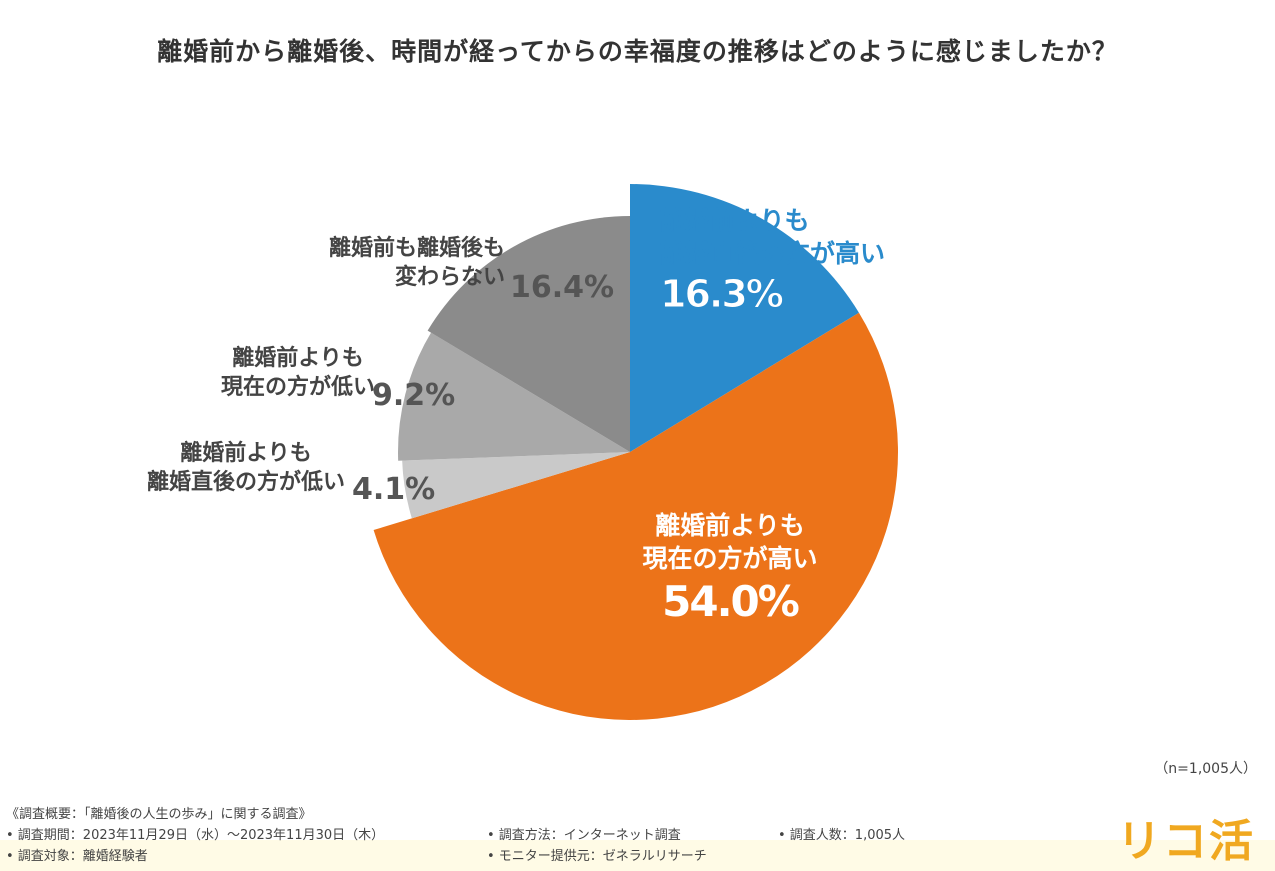  I want to click on logo: リコ活, so click(1186, 841).